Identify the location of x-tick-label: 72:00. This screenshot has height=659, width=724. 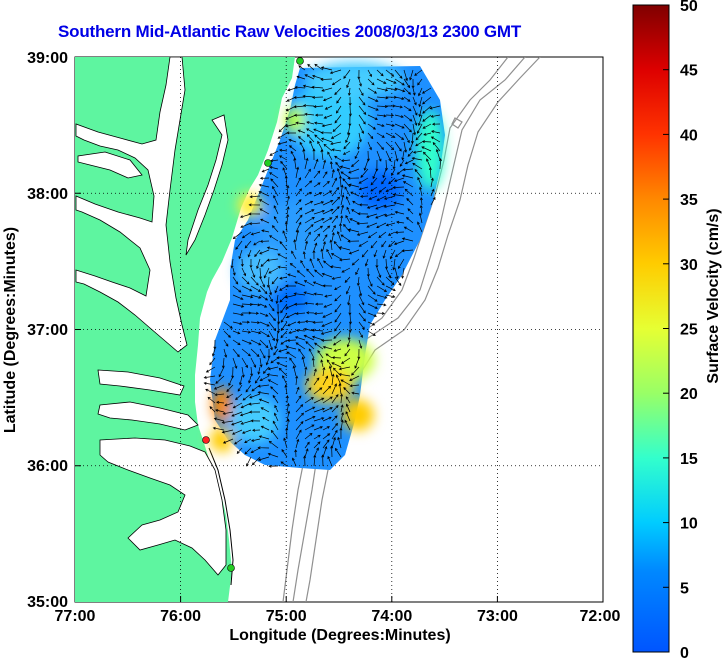
(600, 616).